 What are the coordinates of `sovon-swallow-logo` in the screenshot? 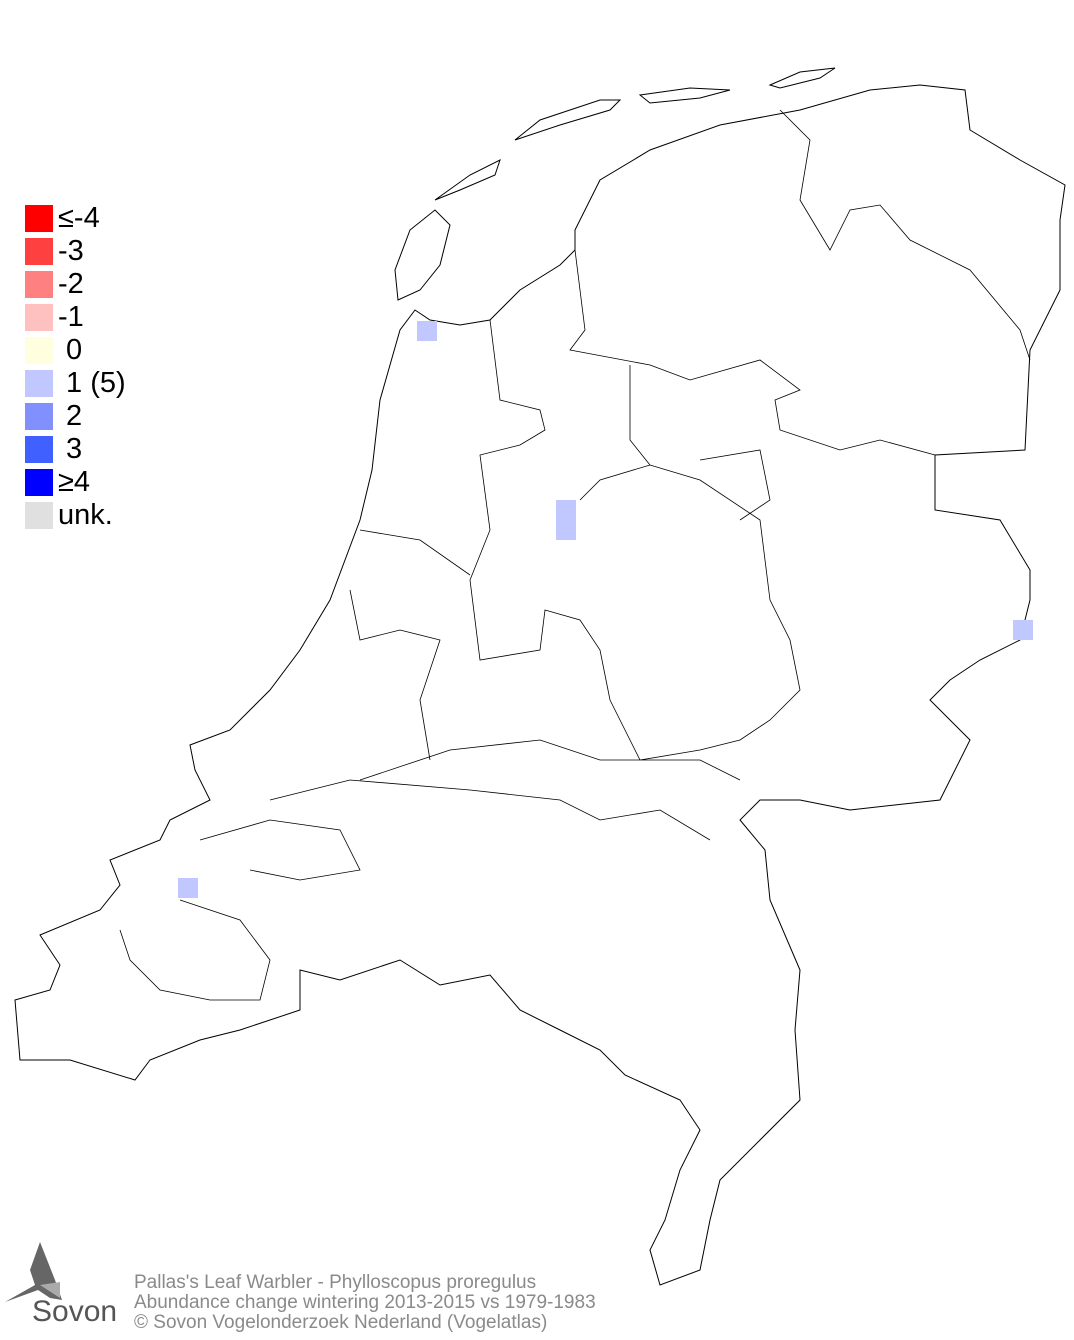 It's located at (33, 1272).